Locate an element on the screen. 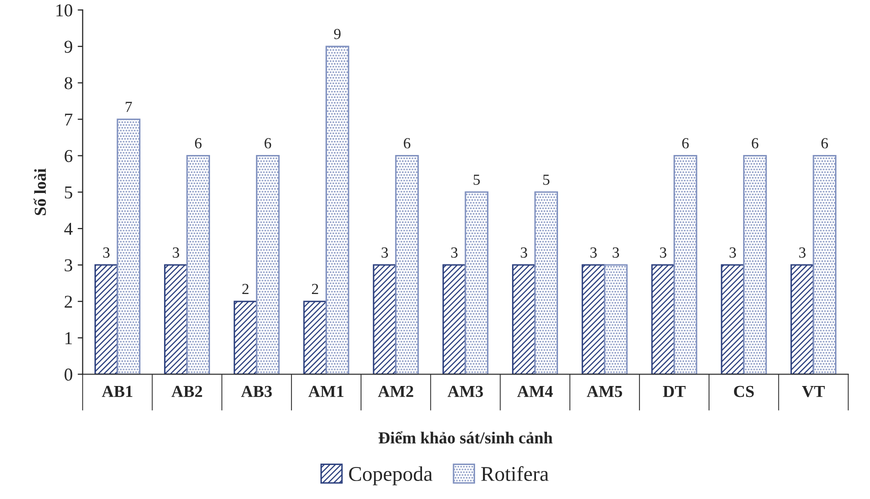  y-tick-label: 6 is located at coordinates (68, 156).